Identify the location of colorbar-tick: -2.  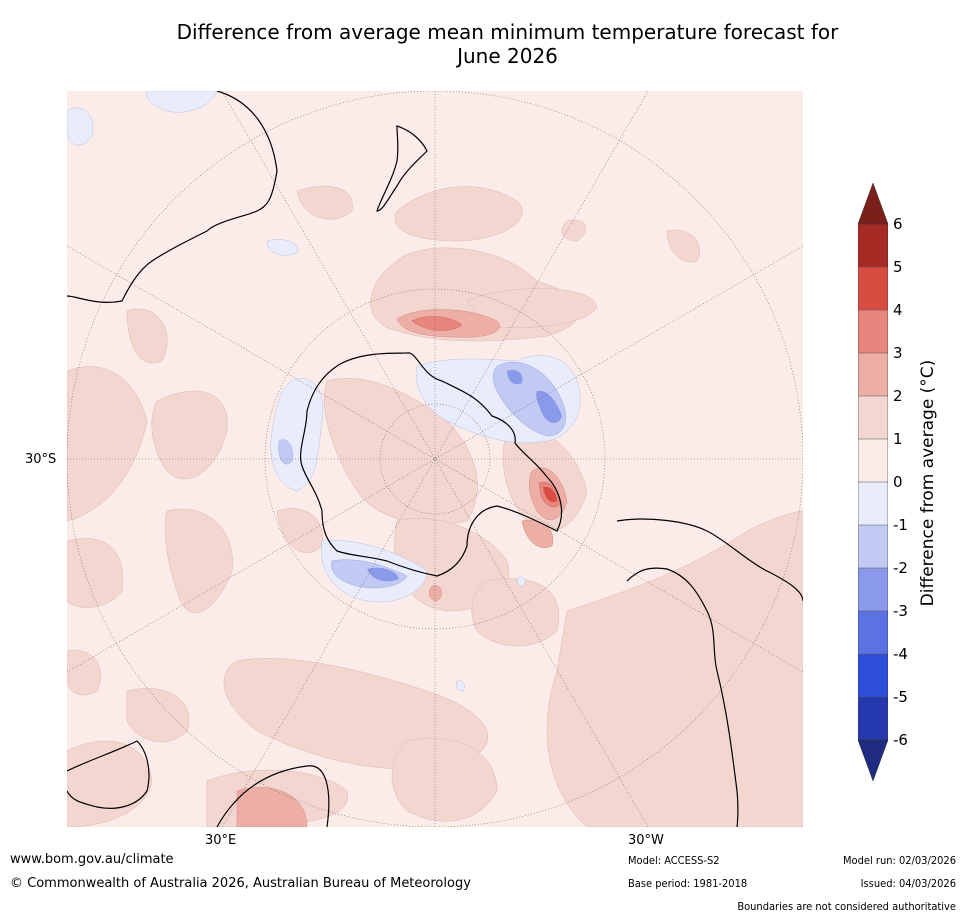
(900, 568).